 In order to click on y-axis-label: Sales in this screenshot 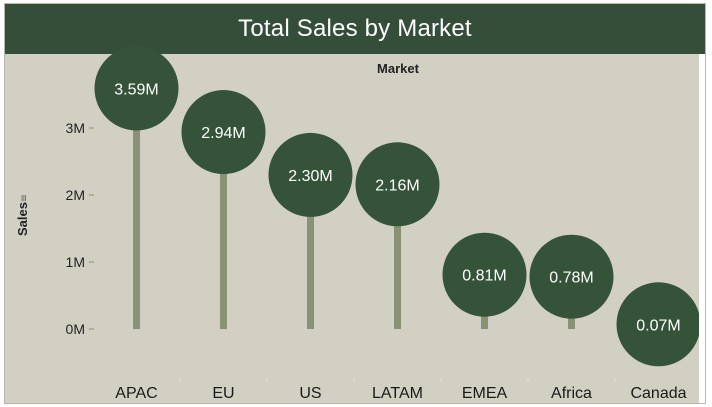, I will do `click(22, 219)`.